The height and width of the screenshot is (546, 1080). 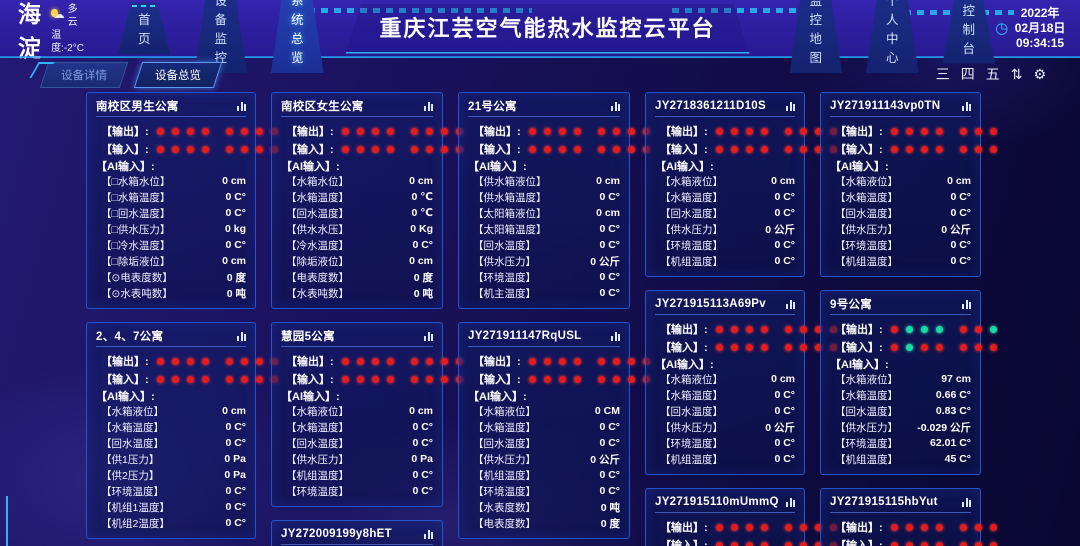 I want to click on sensor-row: 【电表度数】 0 度, so click(x=357, y=277).